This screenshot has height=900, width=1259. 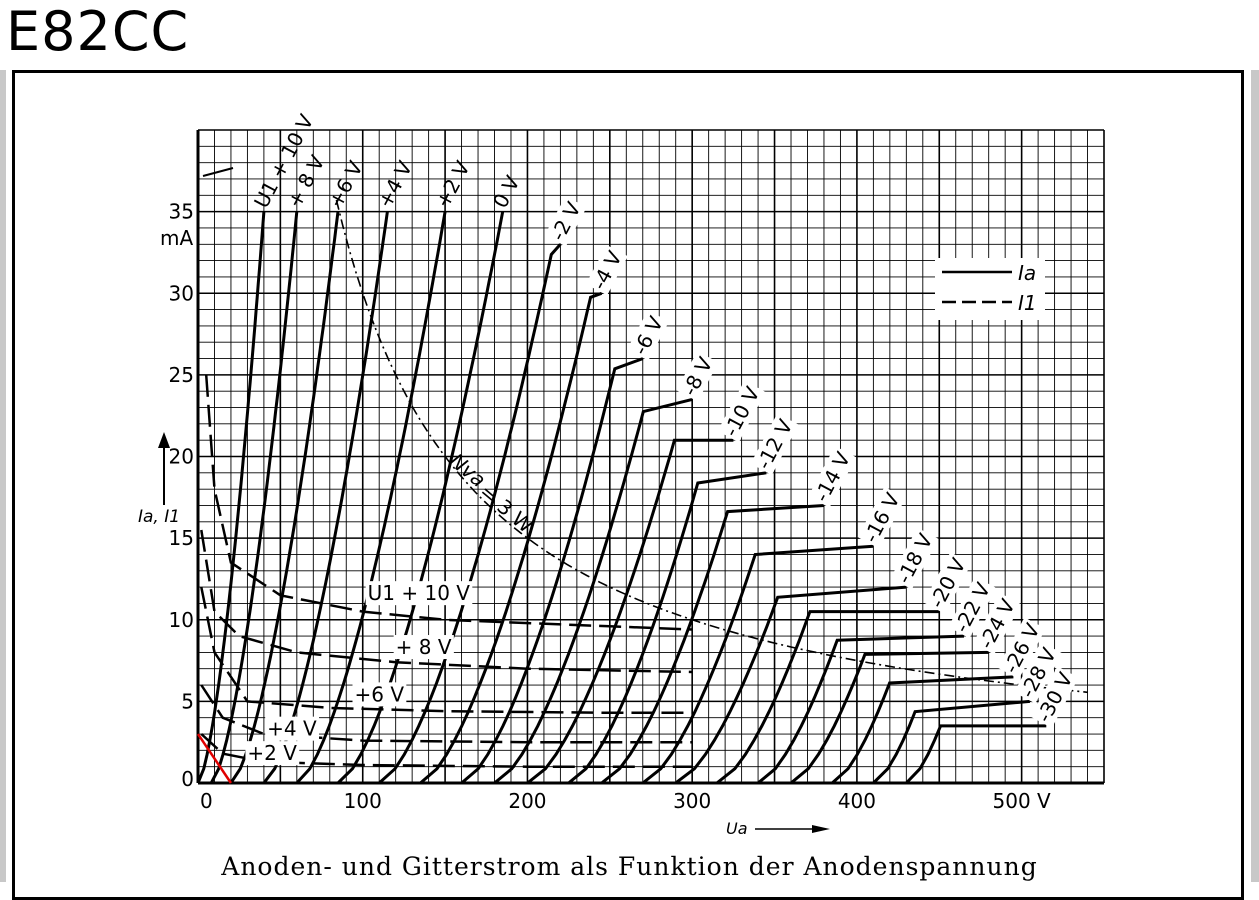 I want to click on grid-current-label-3: +4 V, so click(x=292, y=729).